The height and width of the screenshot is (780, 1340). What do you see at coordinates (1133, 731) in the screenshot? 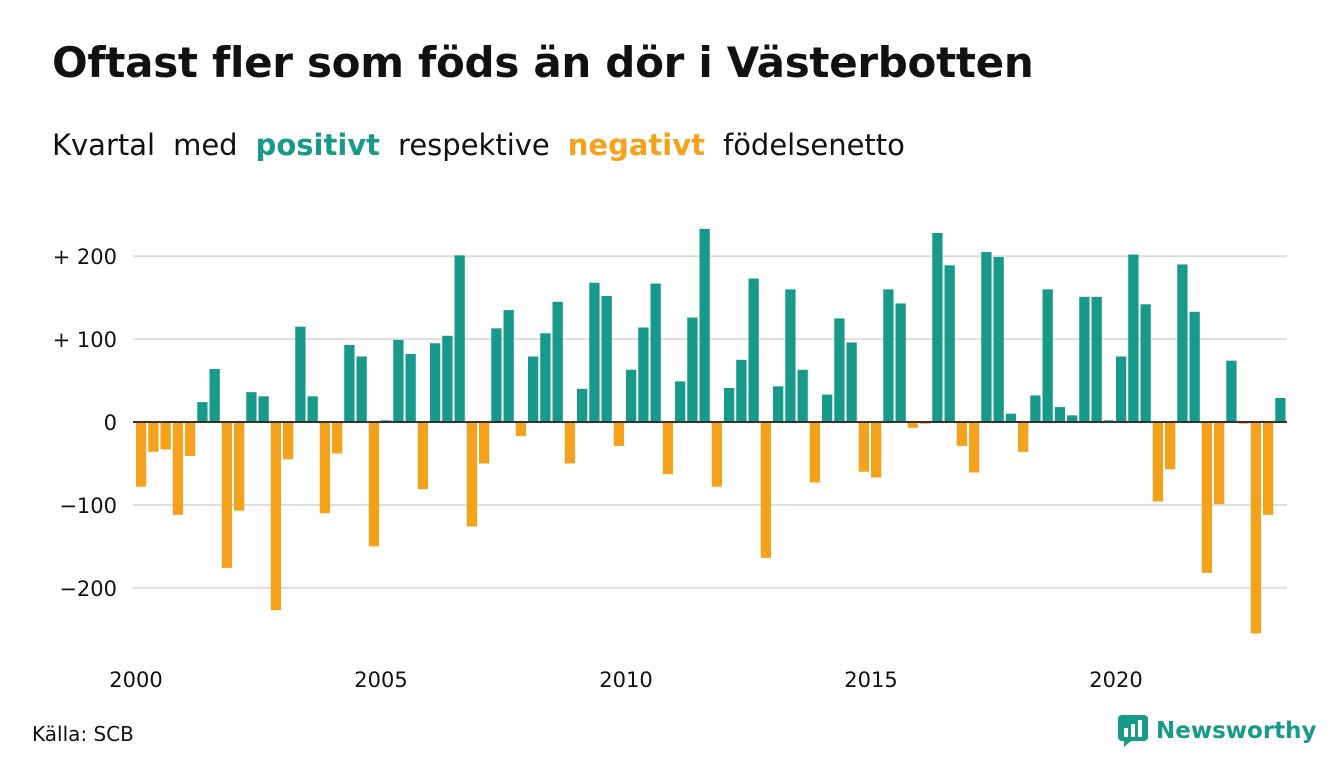
I see `newsworthy-icon` at bounding box center [1133, 731].